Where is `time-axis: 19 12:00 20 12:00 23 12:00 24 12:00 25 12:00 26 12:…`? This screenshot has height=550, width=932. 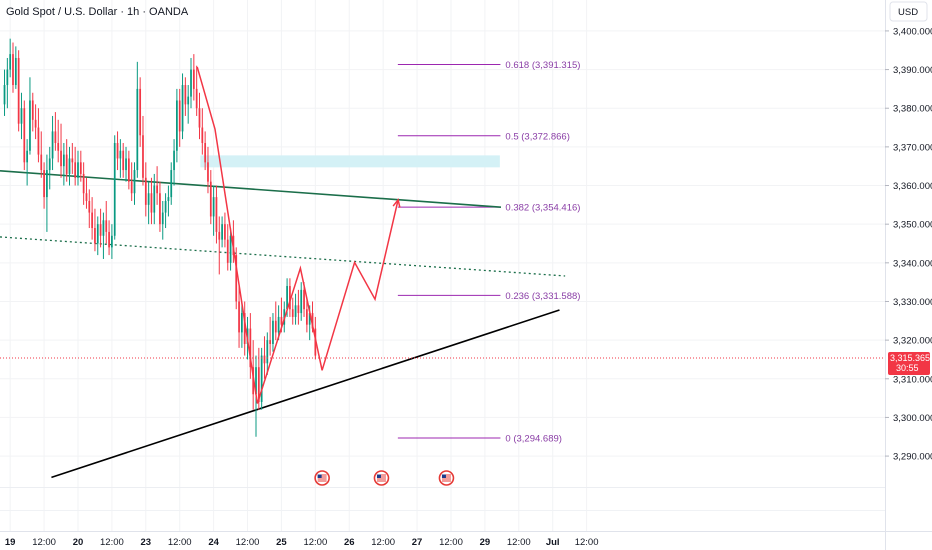 time-axis: 19 12:00 20 12:00 23 12:00 24 12:00 25 12:00 26 12:… is located at coordinates (302, 542).